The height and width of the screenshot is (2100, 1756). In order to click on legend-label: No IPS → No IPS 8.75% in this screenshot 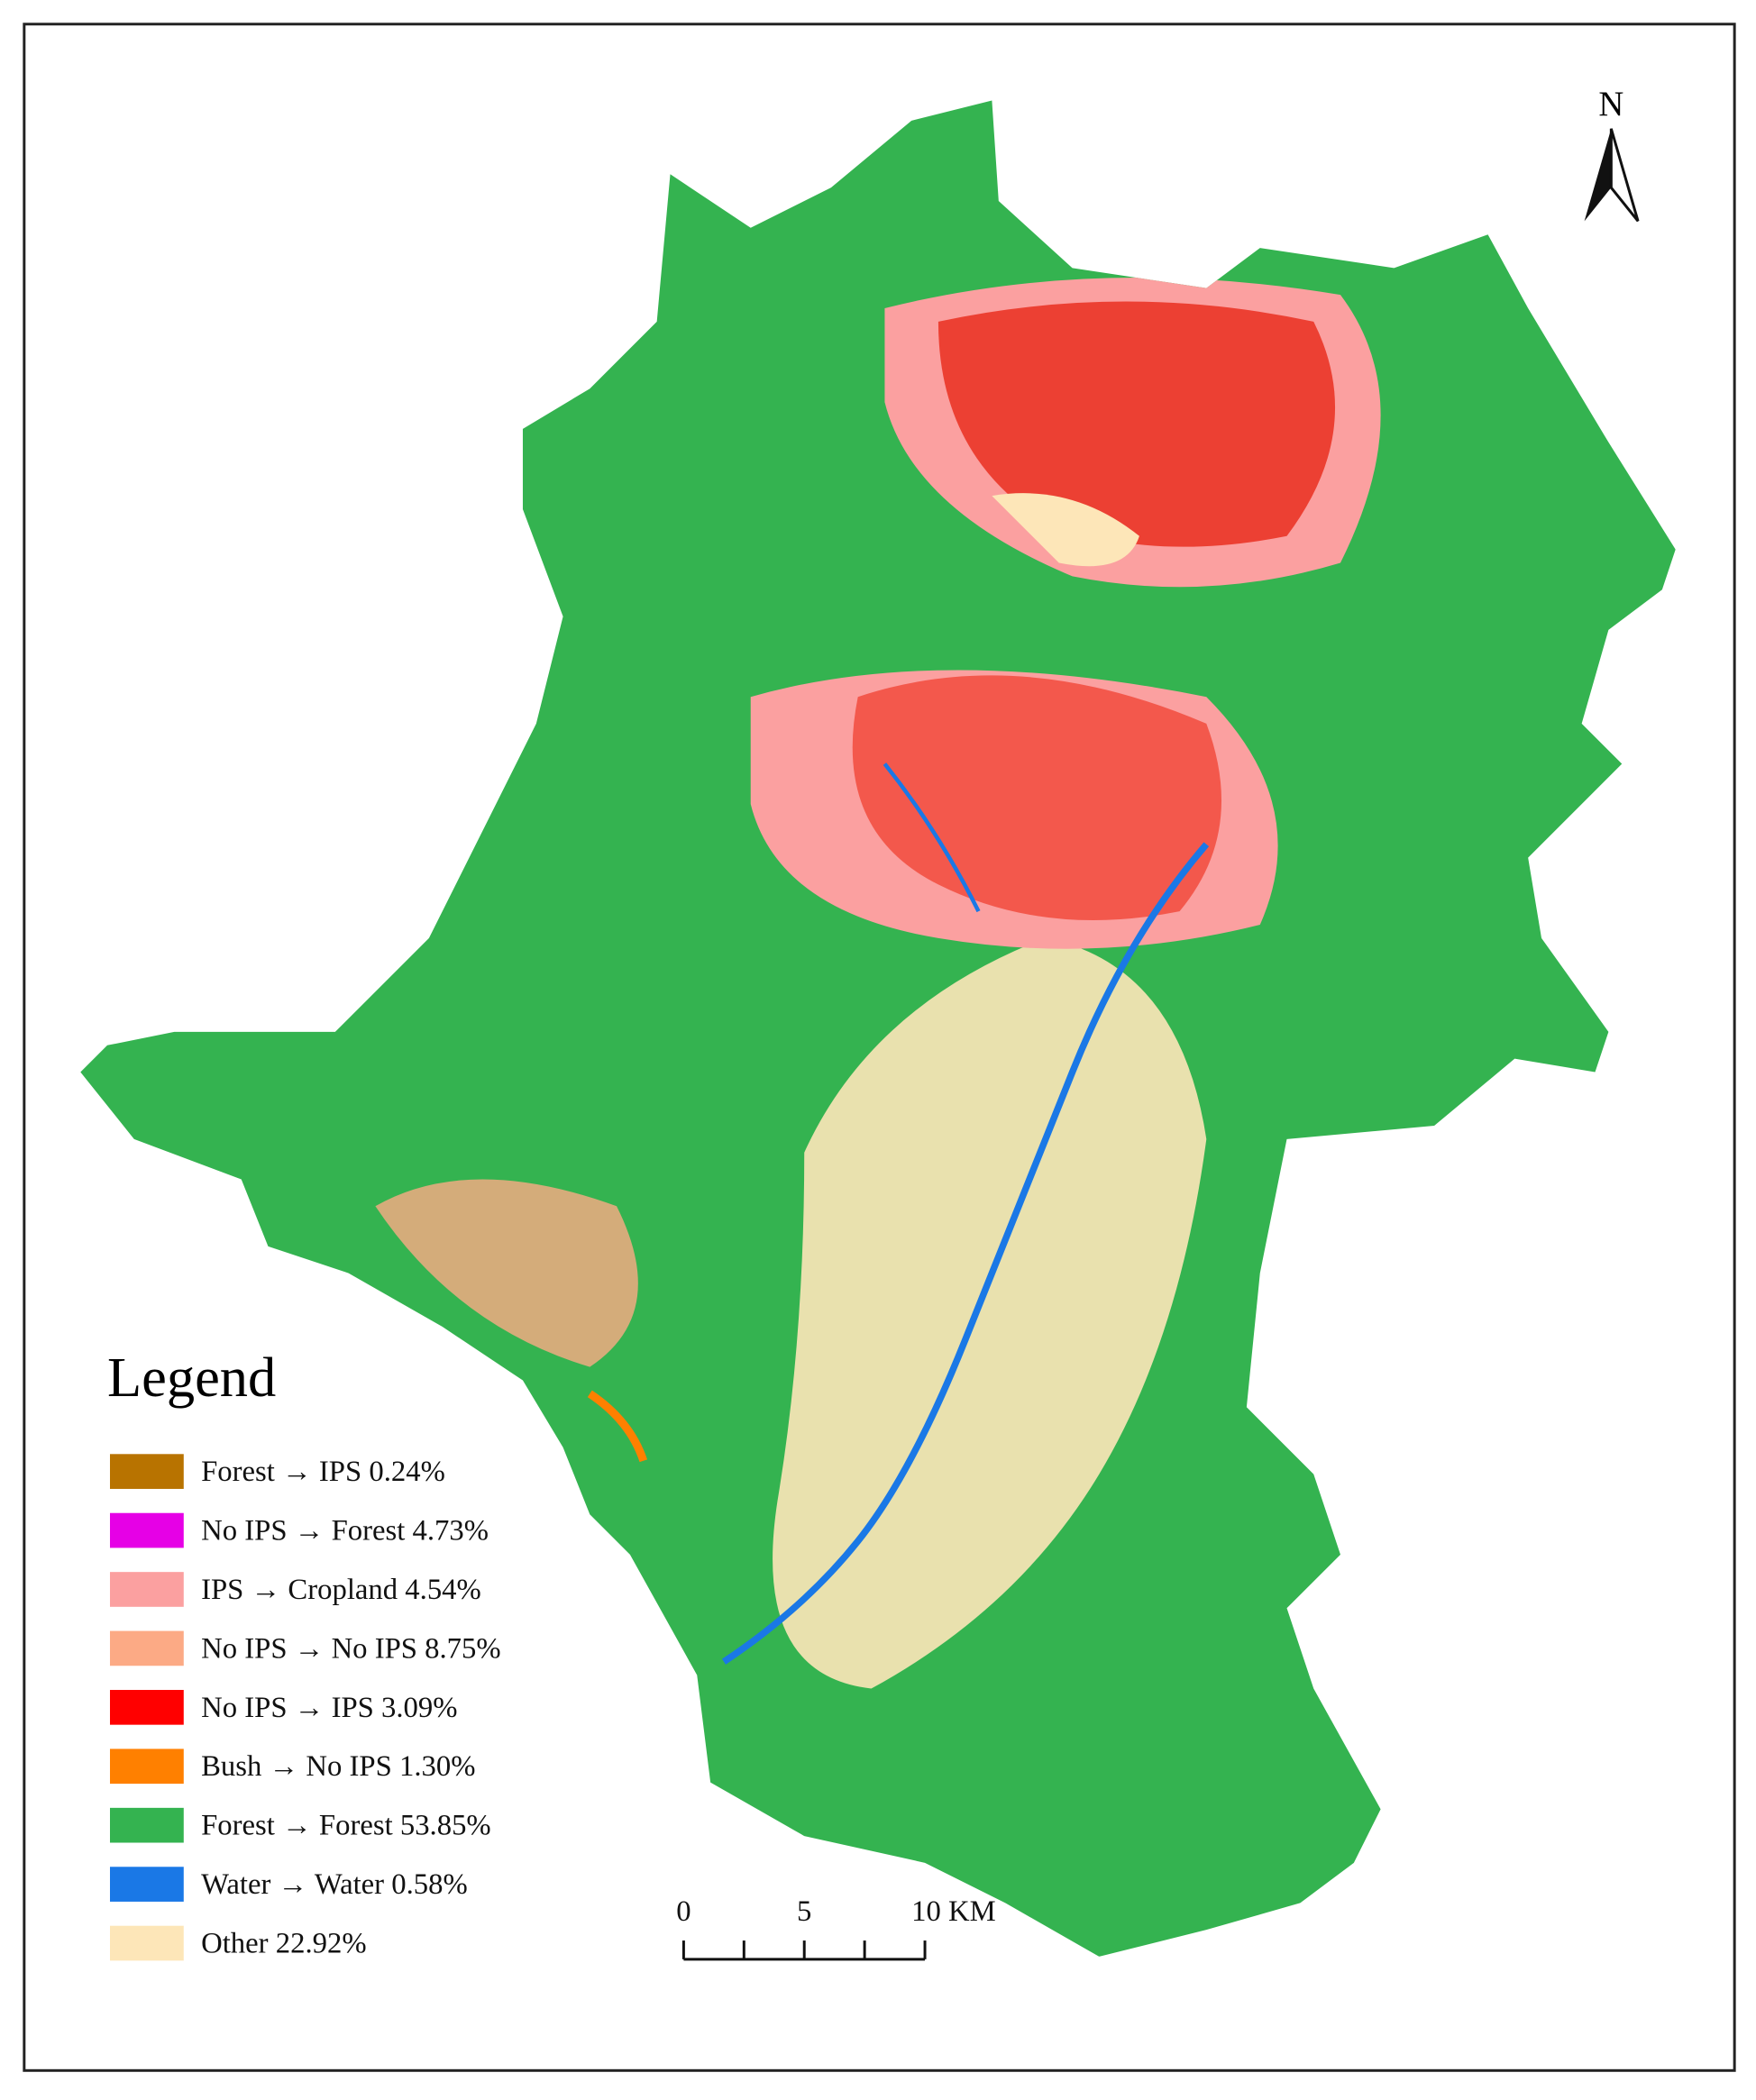, I will do `click(351, 1649)`.